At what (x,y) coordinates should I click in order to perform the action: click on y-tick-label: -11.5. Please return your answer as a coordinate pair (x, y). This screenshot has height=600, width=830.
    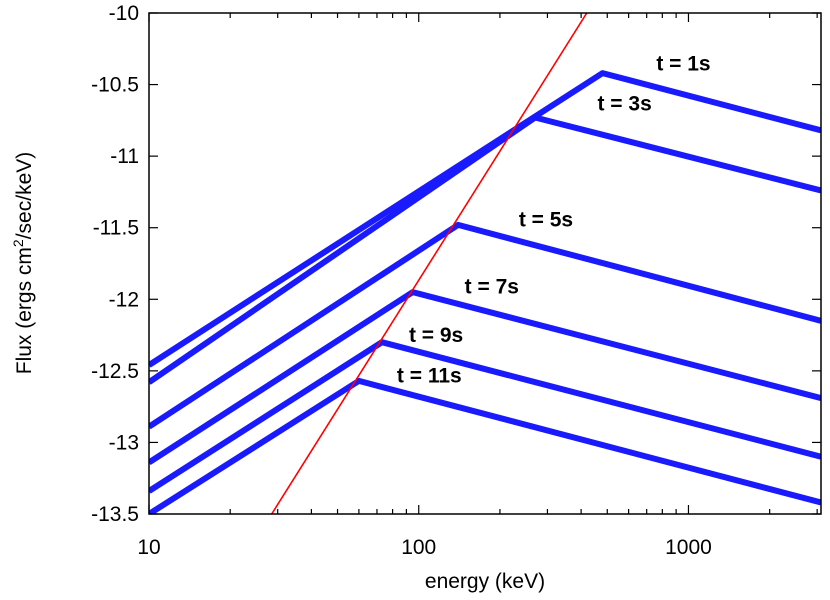
    Looking at the image, I should click on (116, 228).